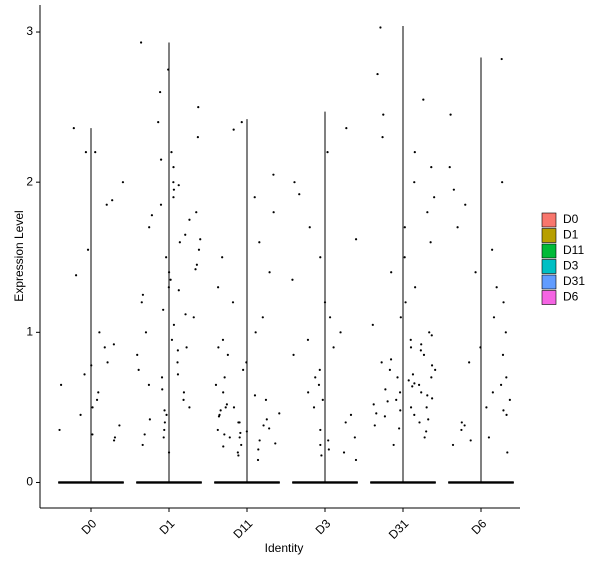 The image size is (600, 568). I want to click on y-tick-label: 3, so click(29, 31).